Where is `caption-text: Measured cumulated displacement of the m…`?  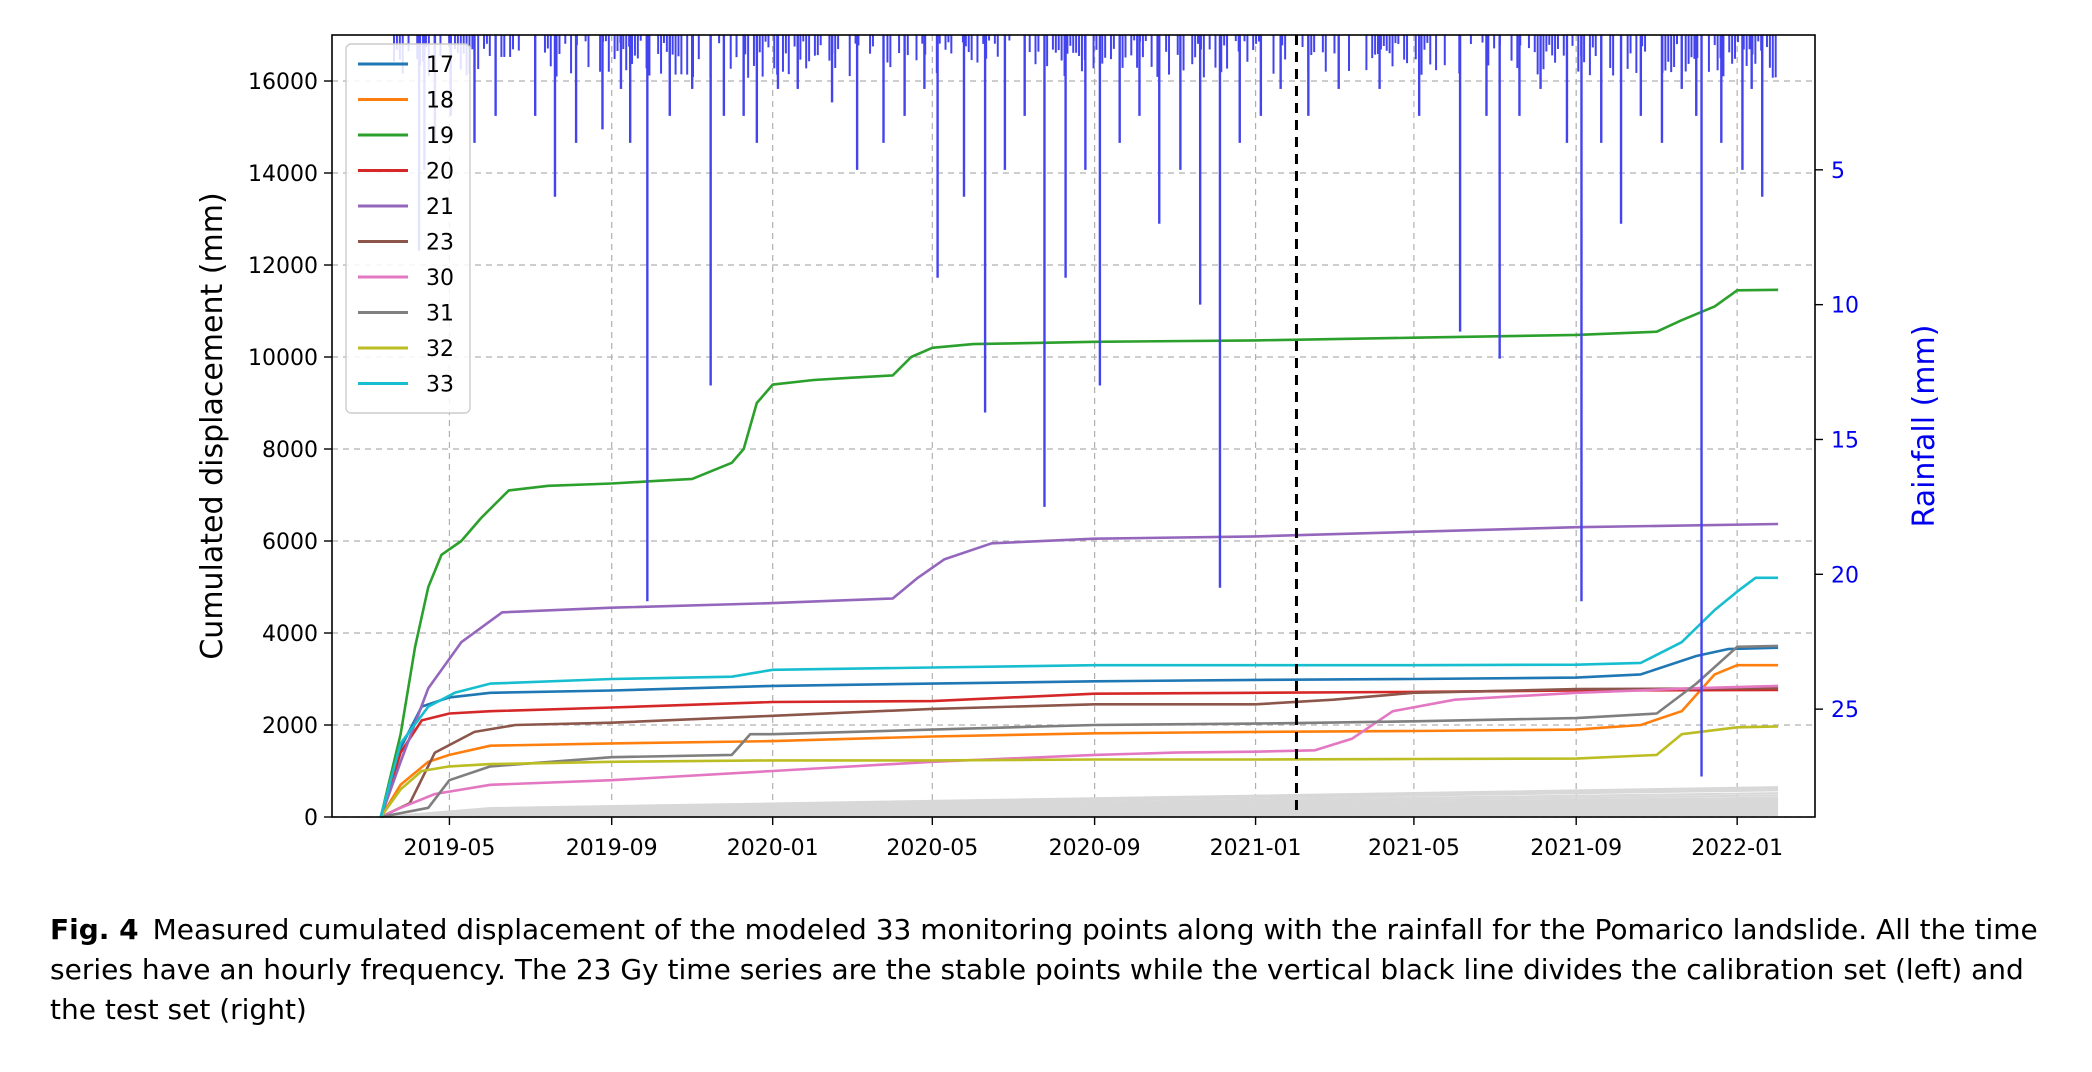
caption-text: Measured cumulated displacement of the m… is located at coordinates (1044, 969).